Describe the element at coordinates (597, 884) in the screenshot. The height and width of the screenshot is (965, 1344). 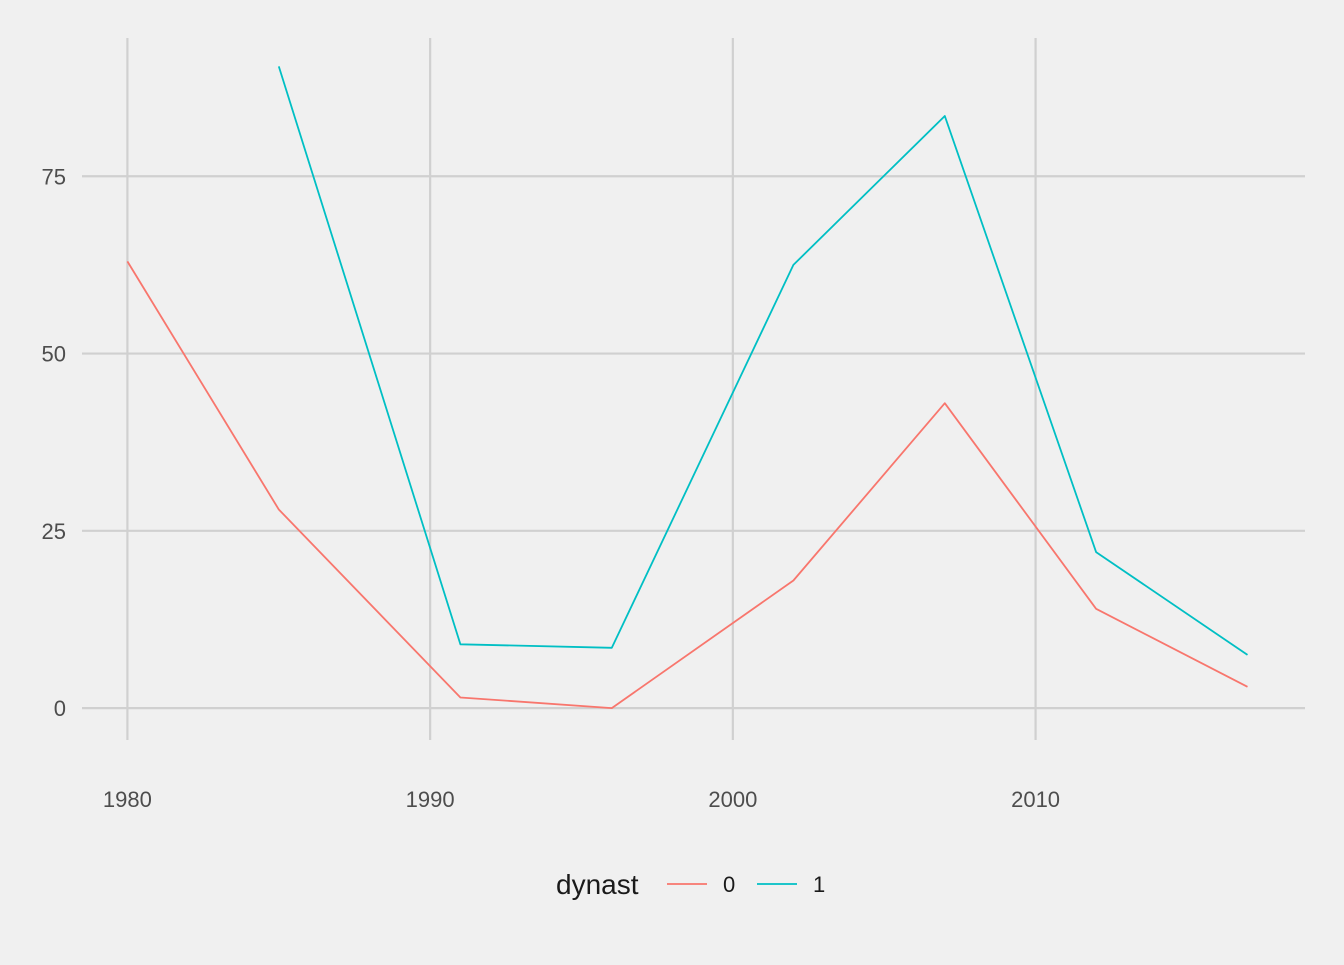
I see `legend-title: dynast` at that location.